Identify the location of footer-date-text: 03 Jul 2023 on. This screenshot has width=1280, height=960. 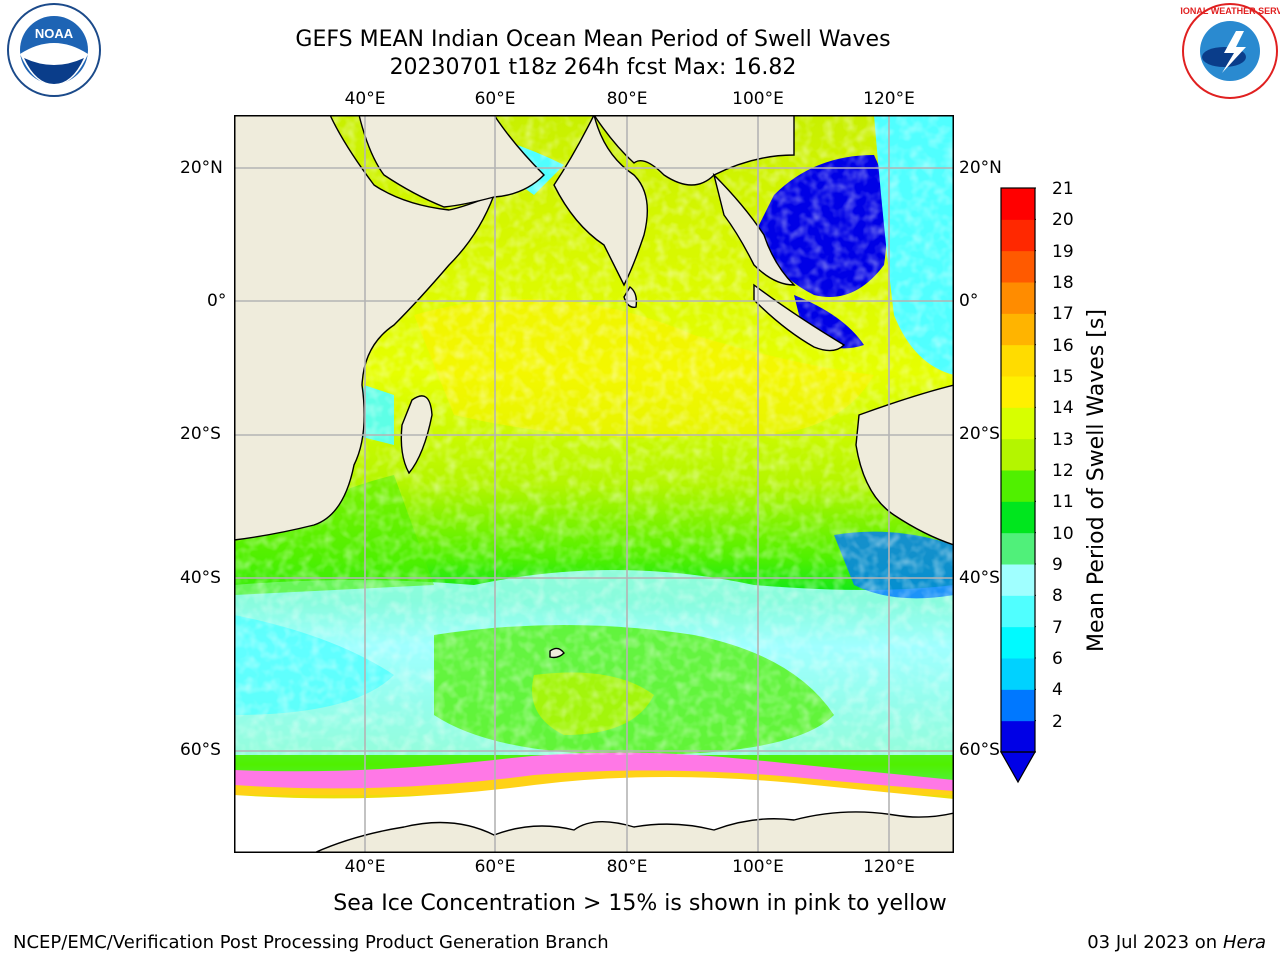
(1155, 942).